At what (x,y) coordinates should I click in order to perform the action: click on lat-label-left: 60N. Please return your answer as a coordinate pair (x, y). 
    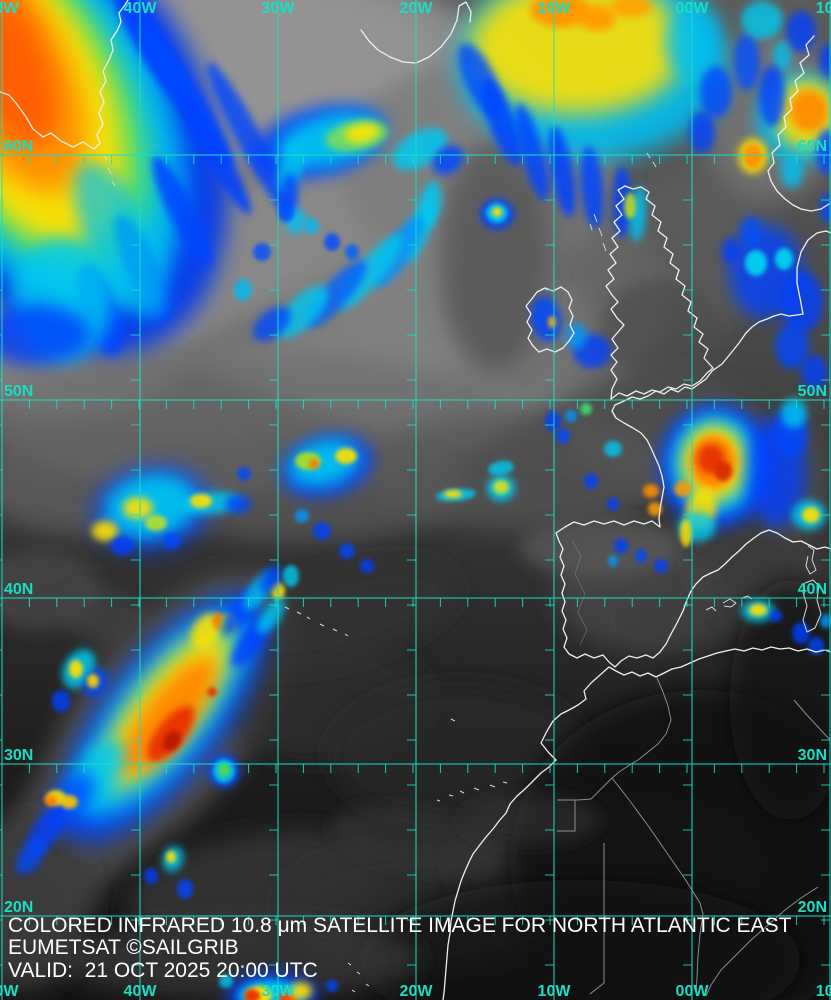
    Looking at the image, I should click on (18, 146).